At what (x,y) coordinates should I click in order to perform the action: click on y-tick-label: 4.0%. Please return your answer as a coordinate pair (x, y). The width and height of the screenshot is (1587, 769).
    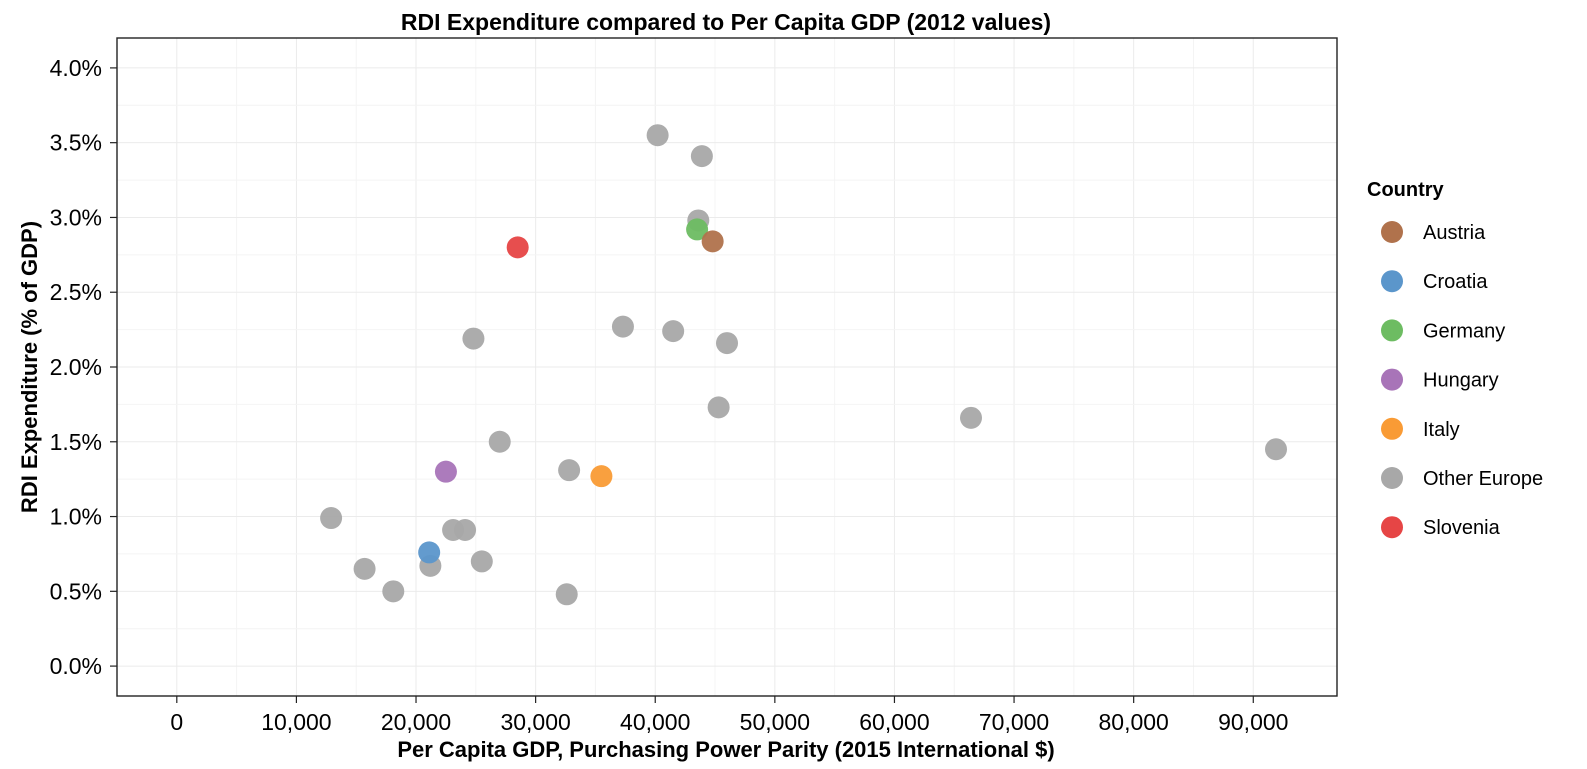
    Looking at the image, I should click on (76, 68).